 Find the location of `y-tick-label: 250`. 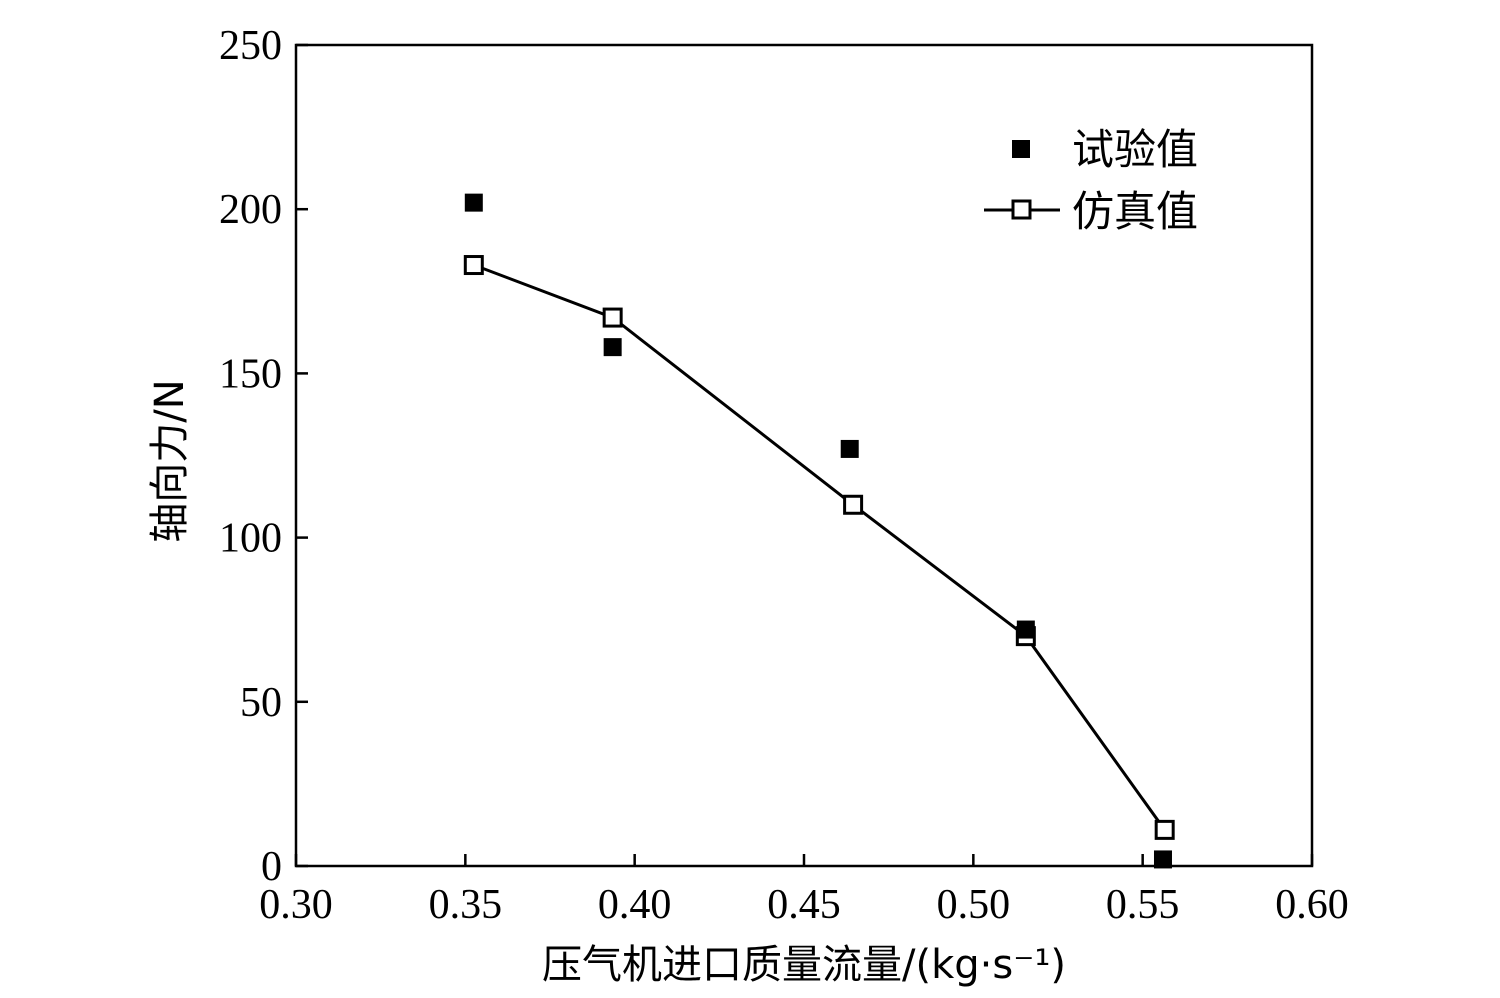

y-tick-label: 250 is located at coordinates (250, 46).